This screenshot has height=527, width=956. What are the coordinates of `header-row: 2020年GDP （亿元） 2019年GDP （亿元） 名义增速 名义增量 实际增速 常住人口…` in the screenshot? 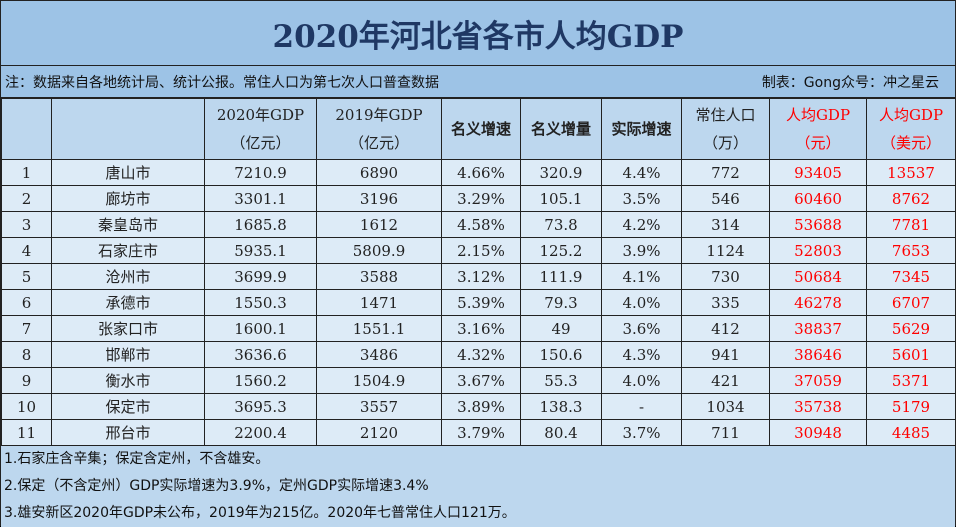 It's located at (478, 129).